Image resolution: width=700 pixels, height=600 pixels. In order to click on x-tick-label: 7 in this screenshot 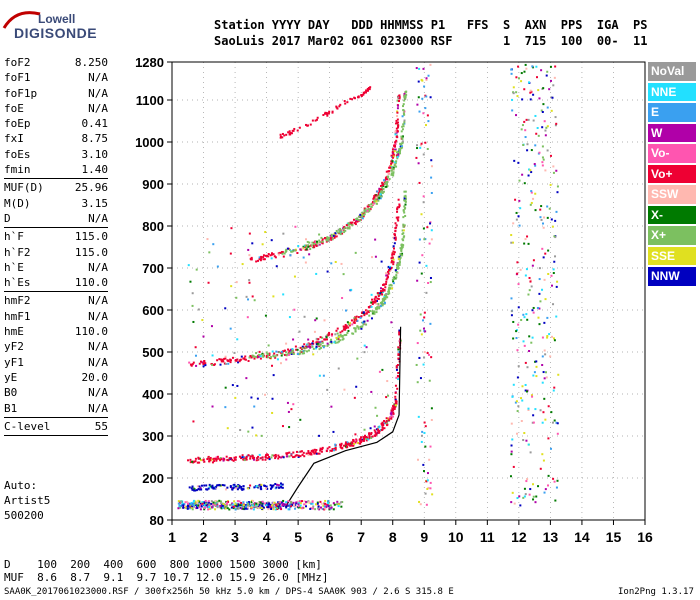, I will do `click(361, 537)`.